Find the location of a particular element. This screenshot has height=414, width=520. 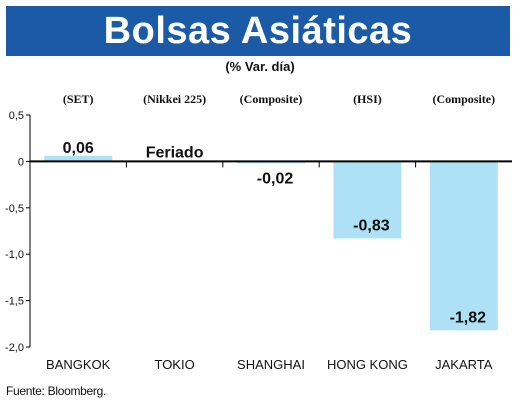

category-label: SHANGHAI is located at coordinates (271, 364).